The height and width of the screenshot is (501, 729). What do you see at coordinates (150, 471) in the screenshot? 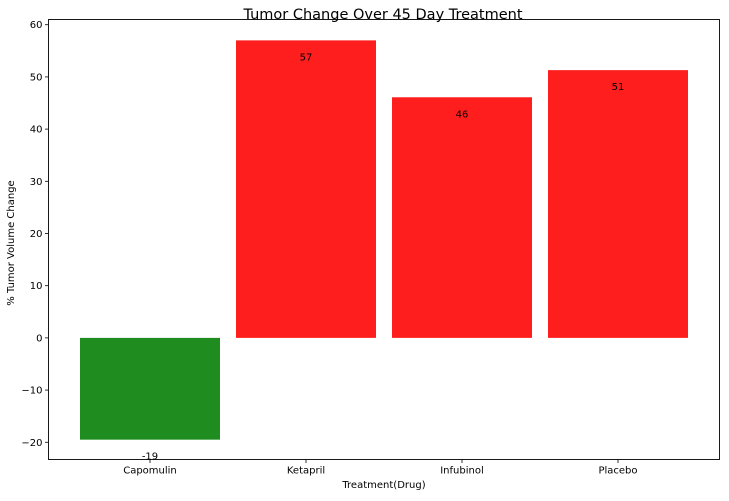
I see `x-tick-label-capomulin: Capomulin` at bounding box center [150, 471].